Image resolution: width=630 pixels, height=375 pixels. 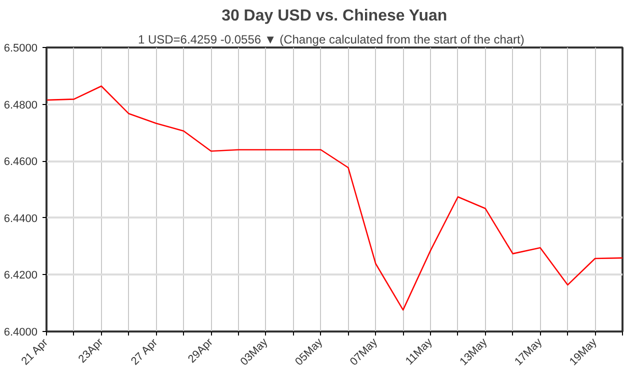 What do you see at coordinates (35, 352) in the screenshot?
I see `x-tick-label: 21 Apr` at bounding box center [35, 352].